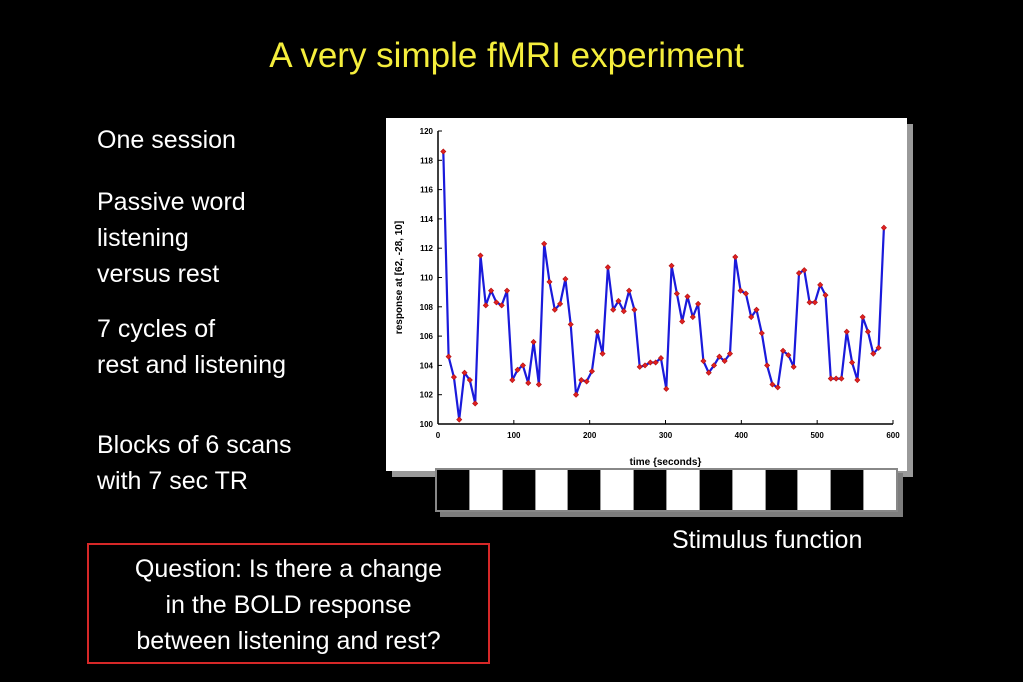 Image resolution: width=1023 pixels, height=682 pixels. I want to click on x-tick-label: 100, so click(514, 435).